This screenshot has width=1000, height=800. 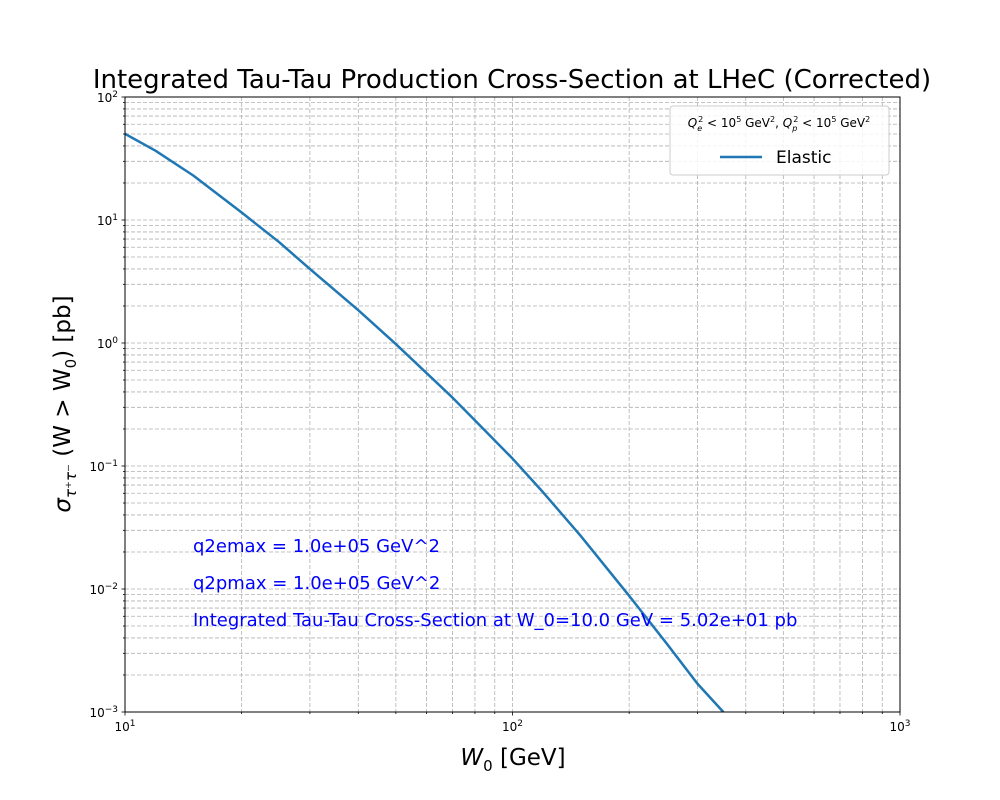 I want to click on y-tick-label: 10⁻³, so click(x=103, y=712).